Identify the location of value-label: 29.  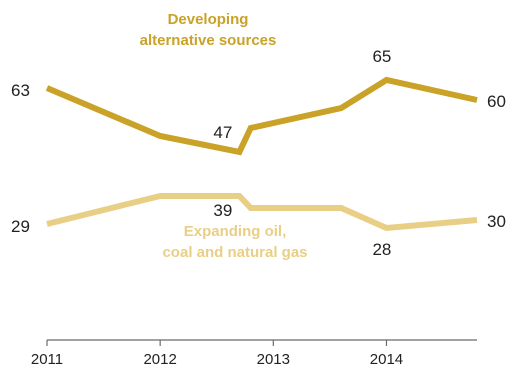
(20, 226).